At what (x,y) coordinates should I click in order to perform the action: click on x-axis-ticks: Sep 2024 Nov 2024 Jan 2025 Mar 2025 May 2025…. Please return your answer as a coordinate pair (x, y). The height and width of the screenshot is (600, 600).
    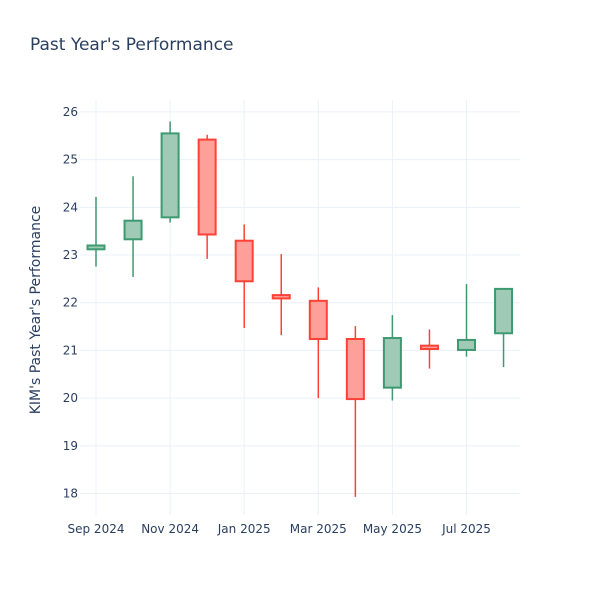
    Looking at the image, I should click on (279, 529).